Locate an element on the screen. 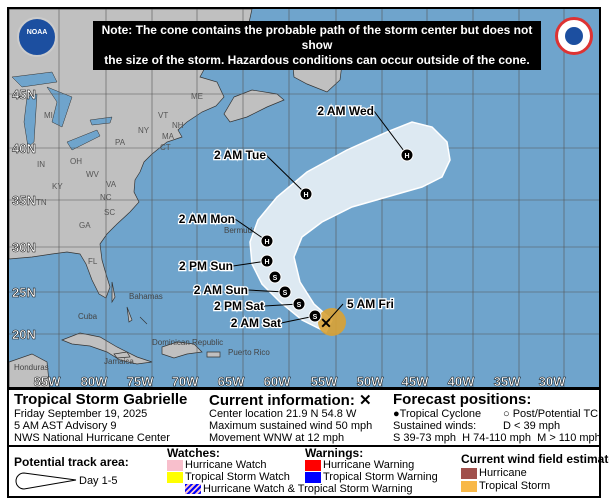  place-label: Bahamas is located at coordinates (146, 296).